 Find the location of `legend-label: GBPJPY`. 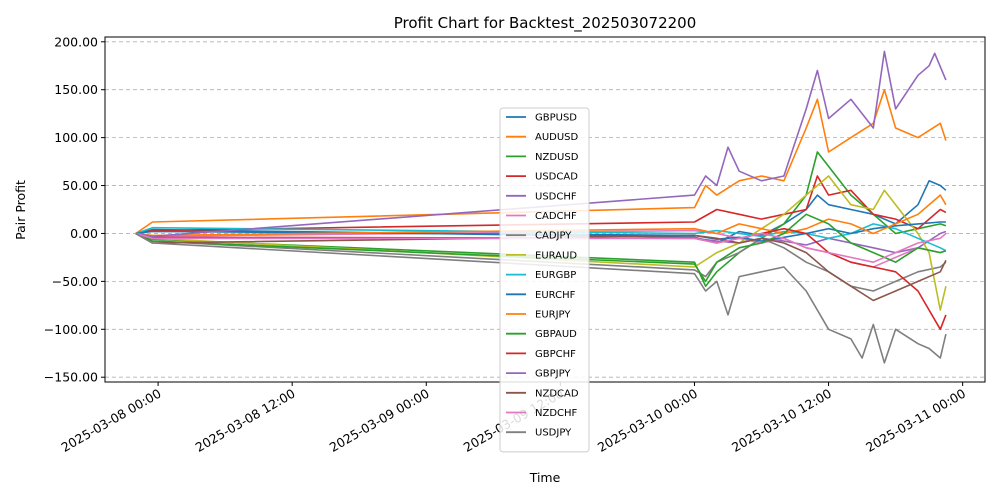

legend-label: GBPJPY is located at coordinates (553, 374).